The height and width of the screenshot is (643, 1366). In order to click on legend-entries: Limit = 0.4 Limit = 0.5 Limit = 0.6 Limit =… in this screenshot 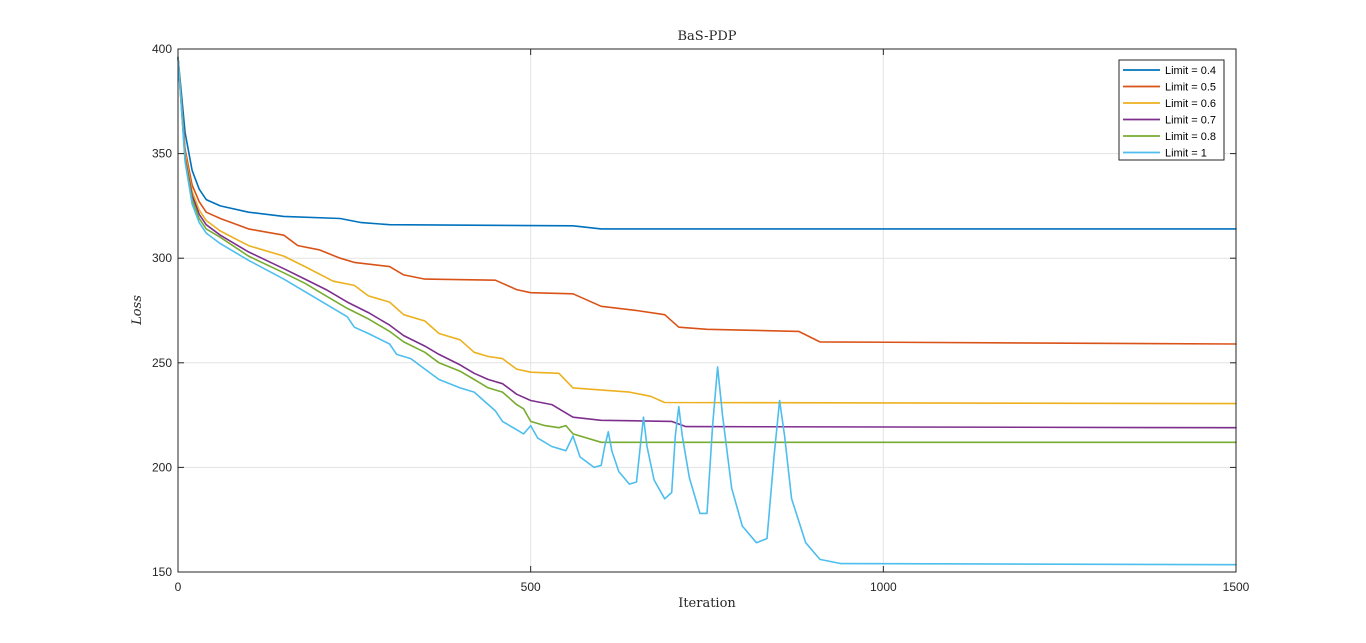, I will do `click(1169, 112)`.